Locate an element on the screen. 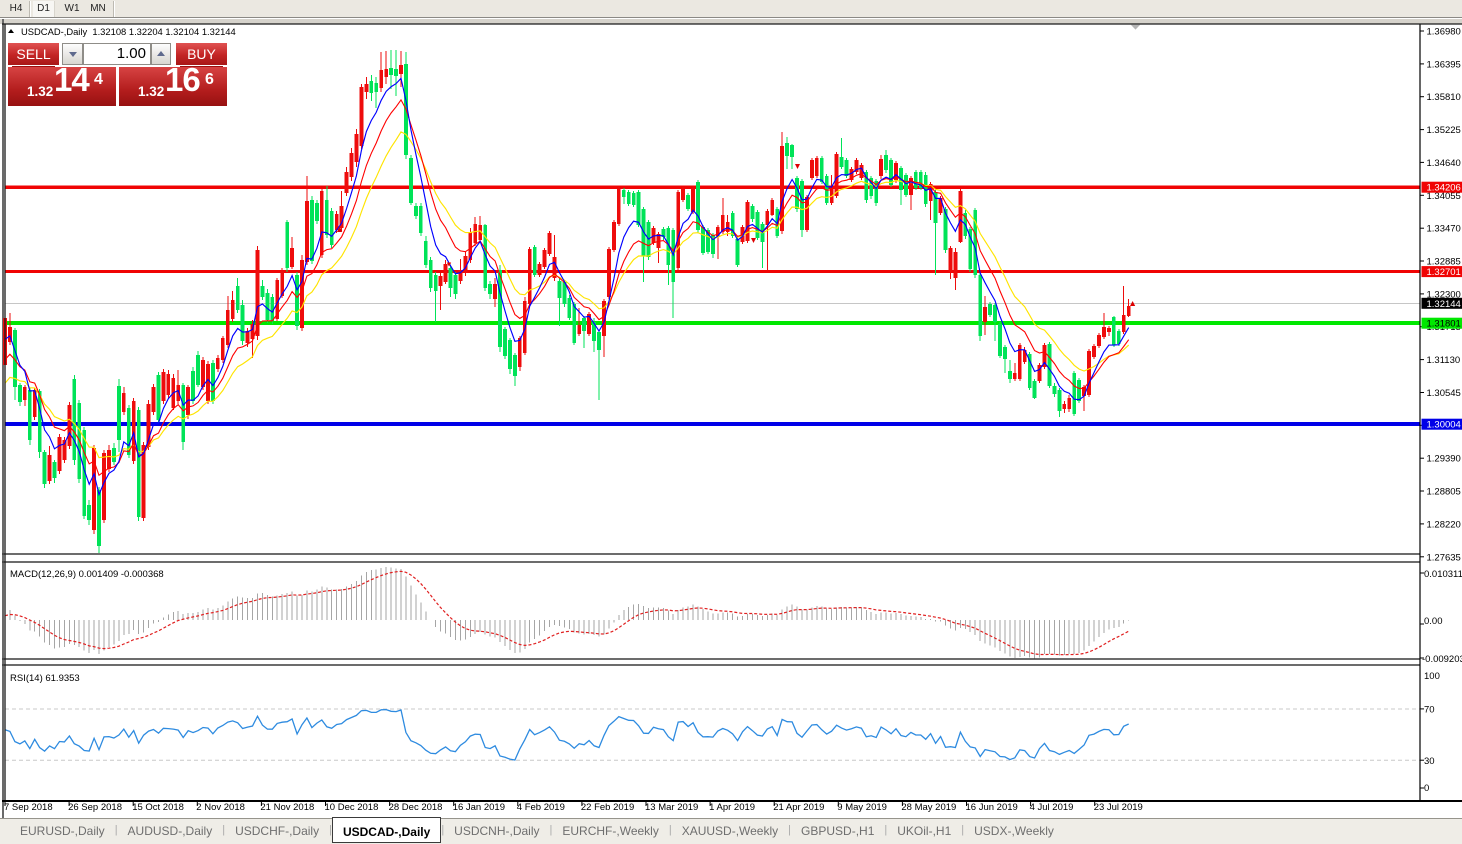 This screenshot has height=844, width=1462. svg-text: 9 May 2019 is located at coordinates (862, 807).